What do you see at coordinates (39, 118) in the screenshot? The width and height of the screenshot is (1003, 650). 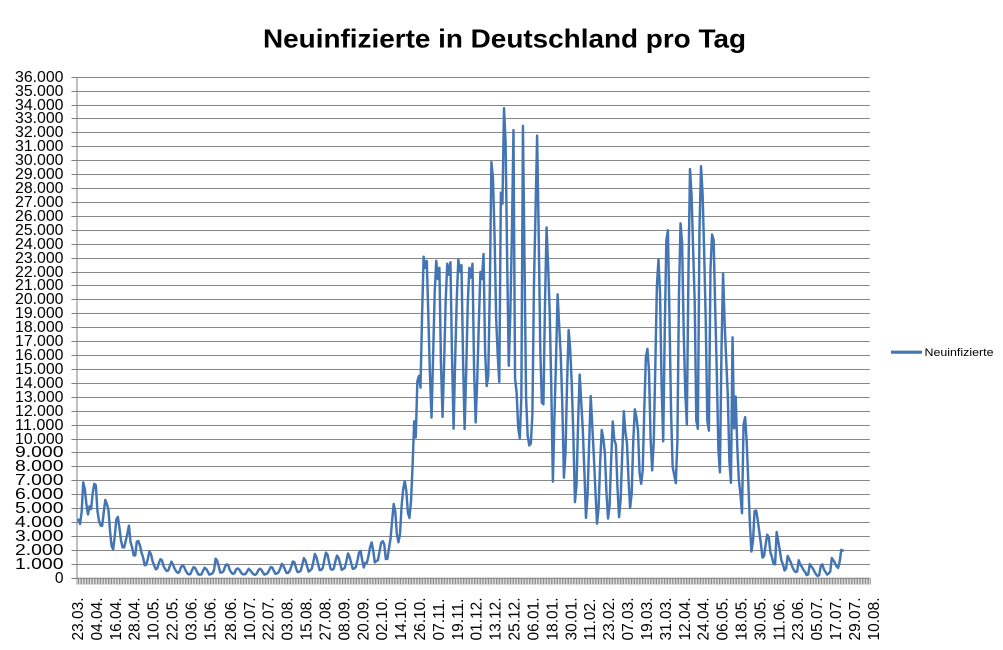 I see `svg-text: 33.000` at bounding box center [39, 118].